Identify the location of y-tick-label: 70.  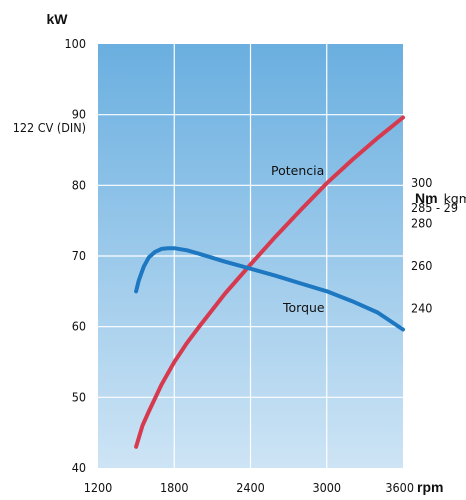
(79, 255).